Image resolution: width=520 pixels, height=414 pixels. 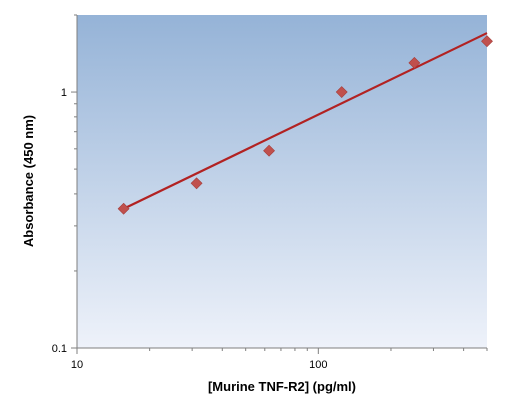 What do you see at coordinates (318, 365) in the screenshot?
I see `x-tick-label: 100` at bounding box center [318, 365].